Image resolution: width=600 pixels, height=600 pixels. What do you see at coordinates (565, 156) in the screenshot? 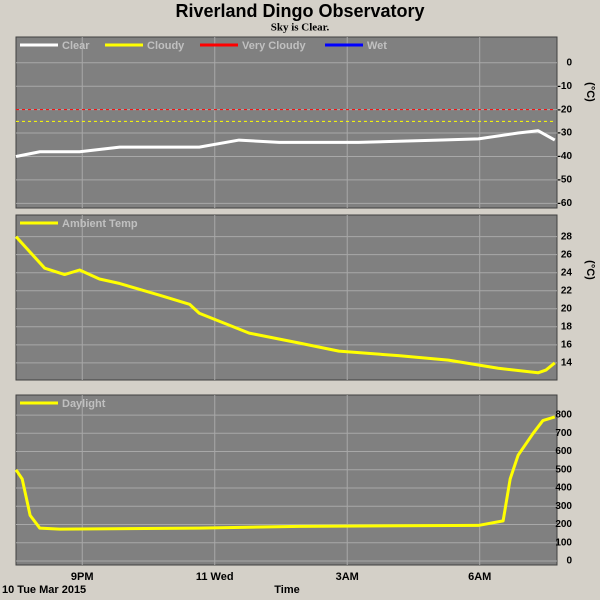
I see `y-tick-label: -40` at bounding box center [565, 156].